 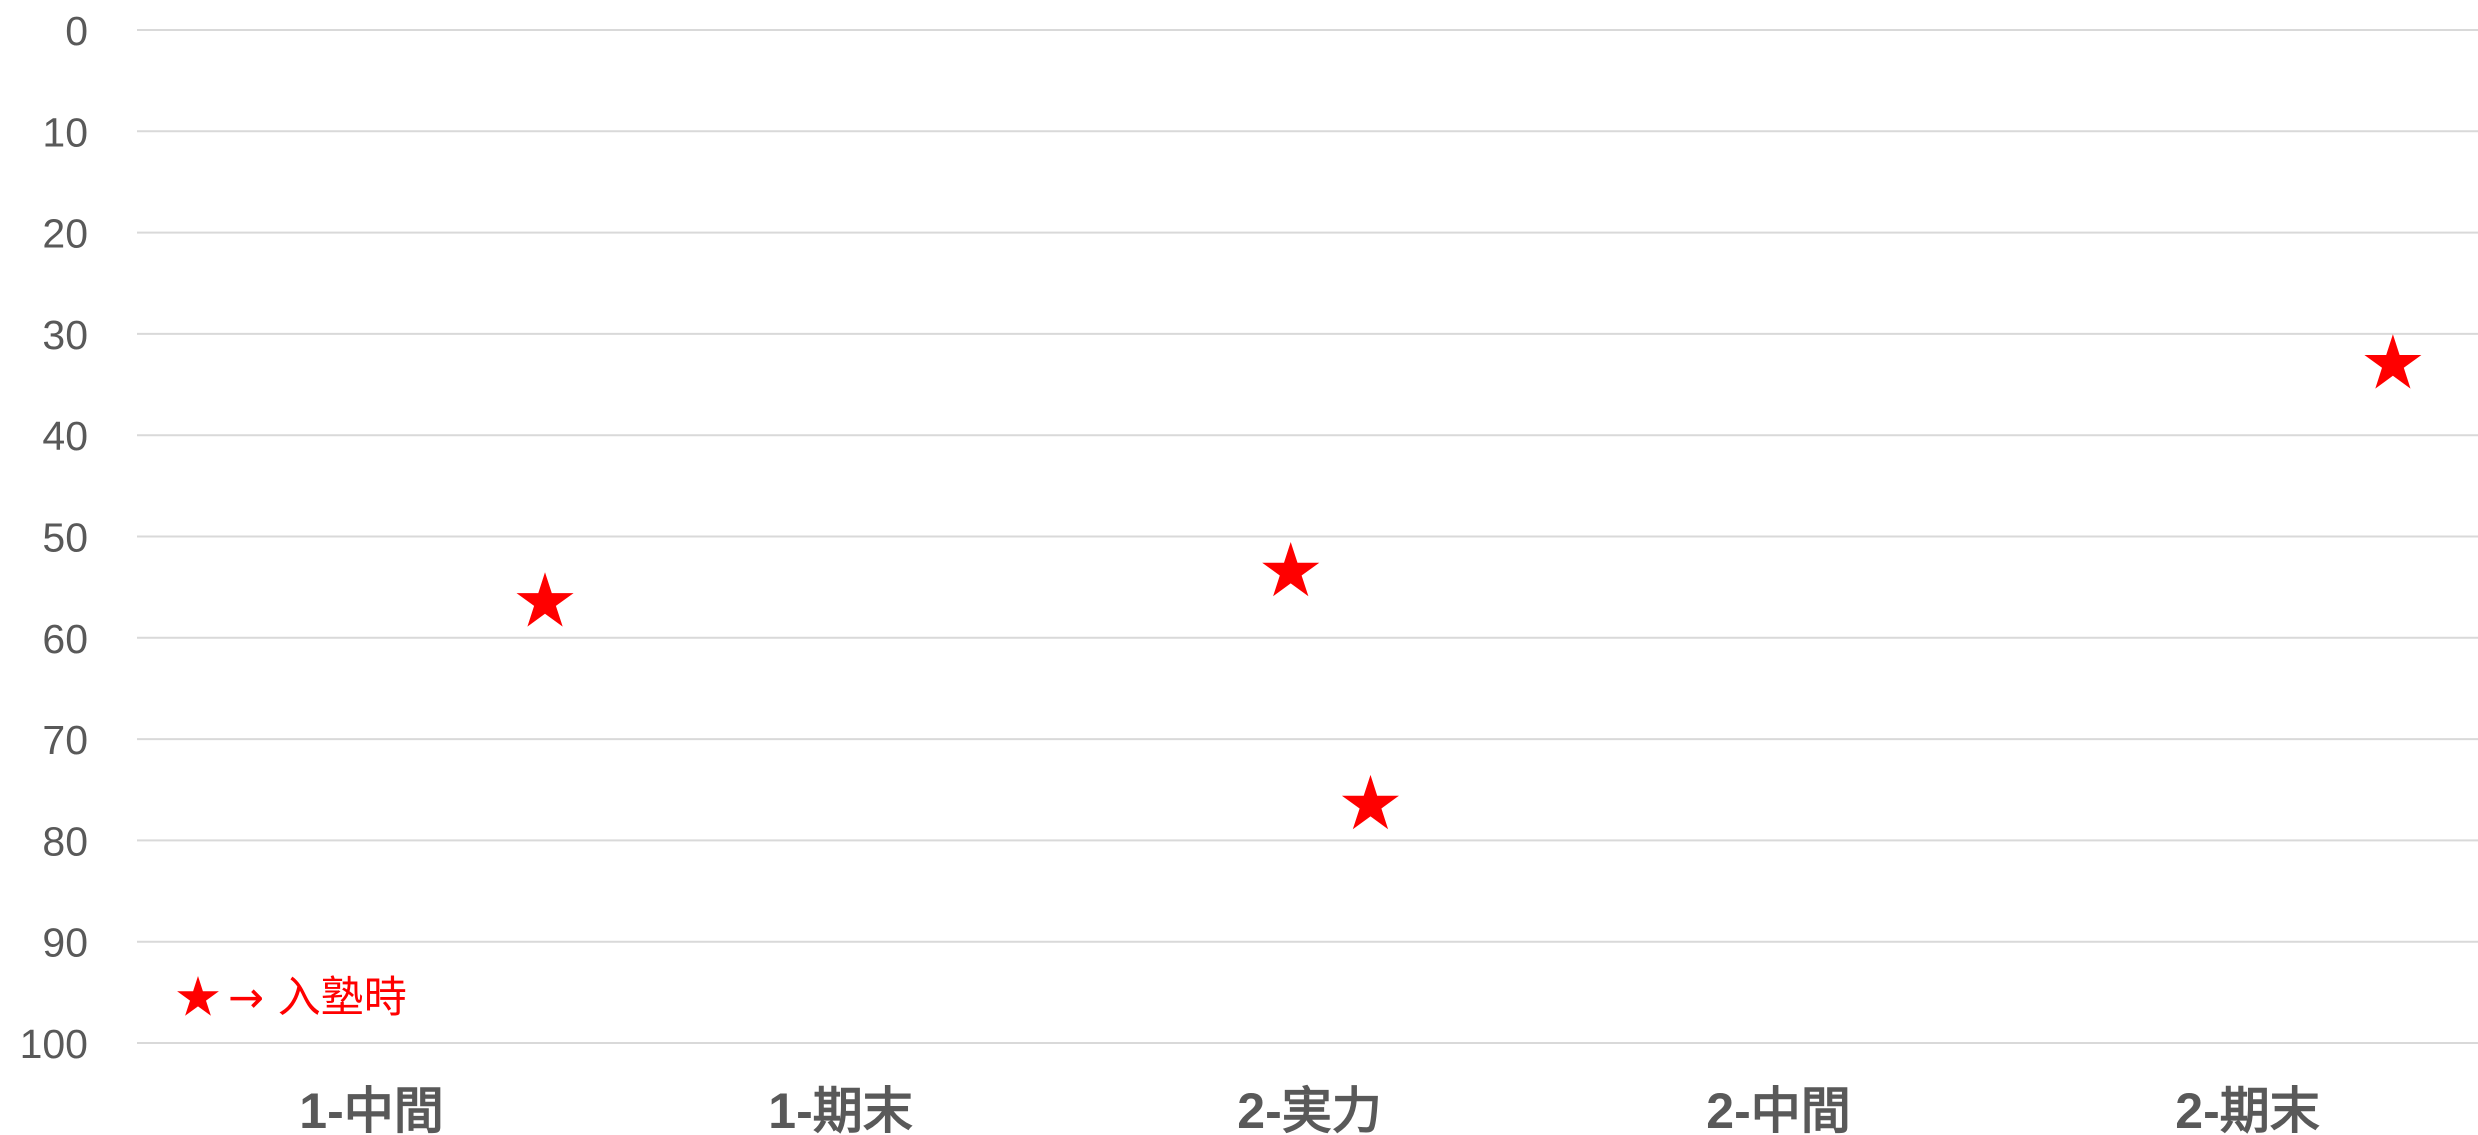 I want to click on x-tick-label: 2-期末, so click(x=2247, y=1109).